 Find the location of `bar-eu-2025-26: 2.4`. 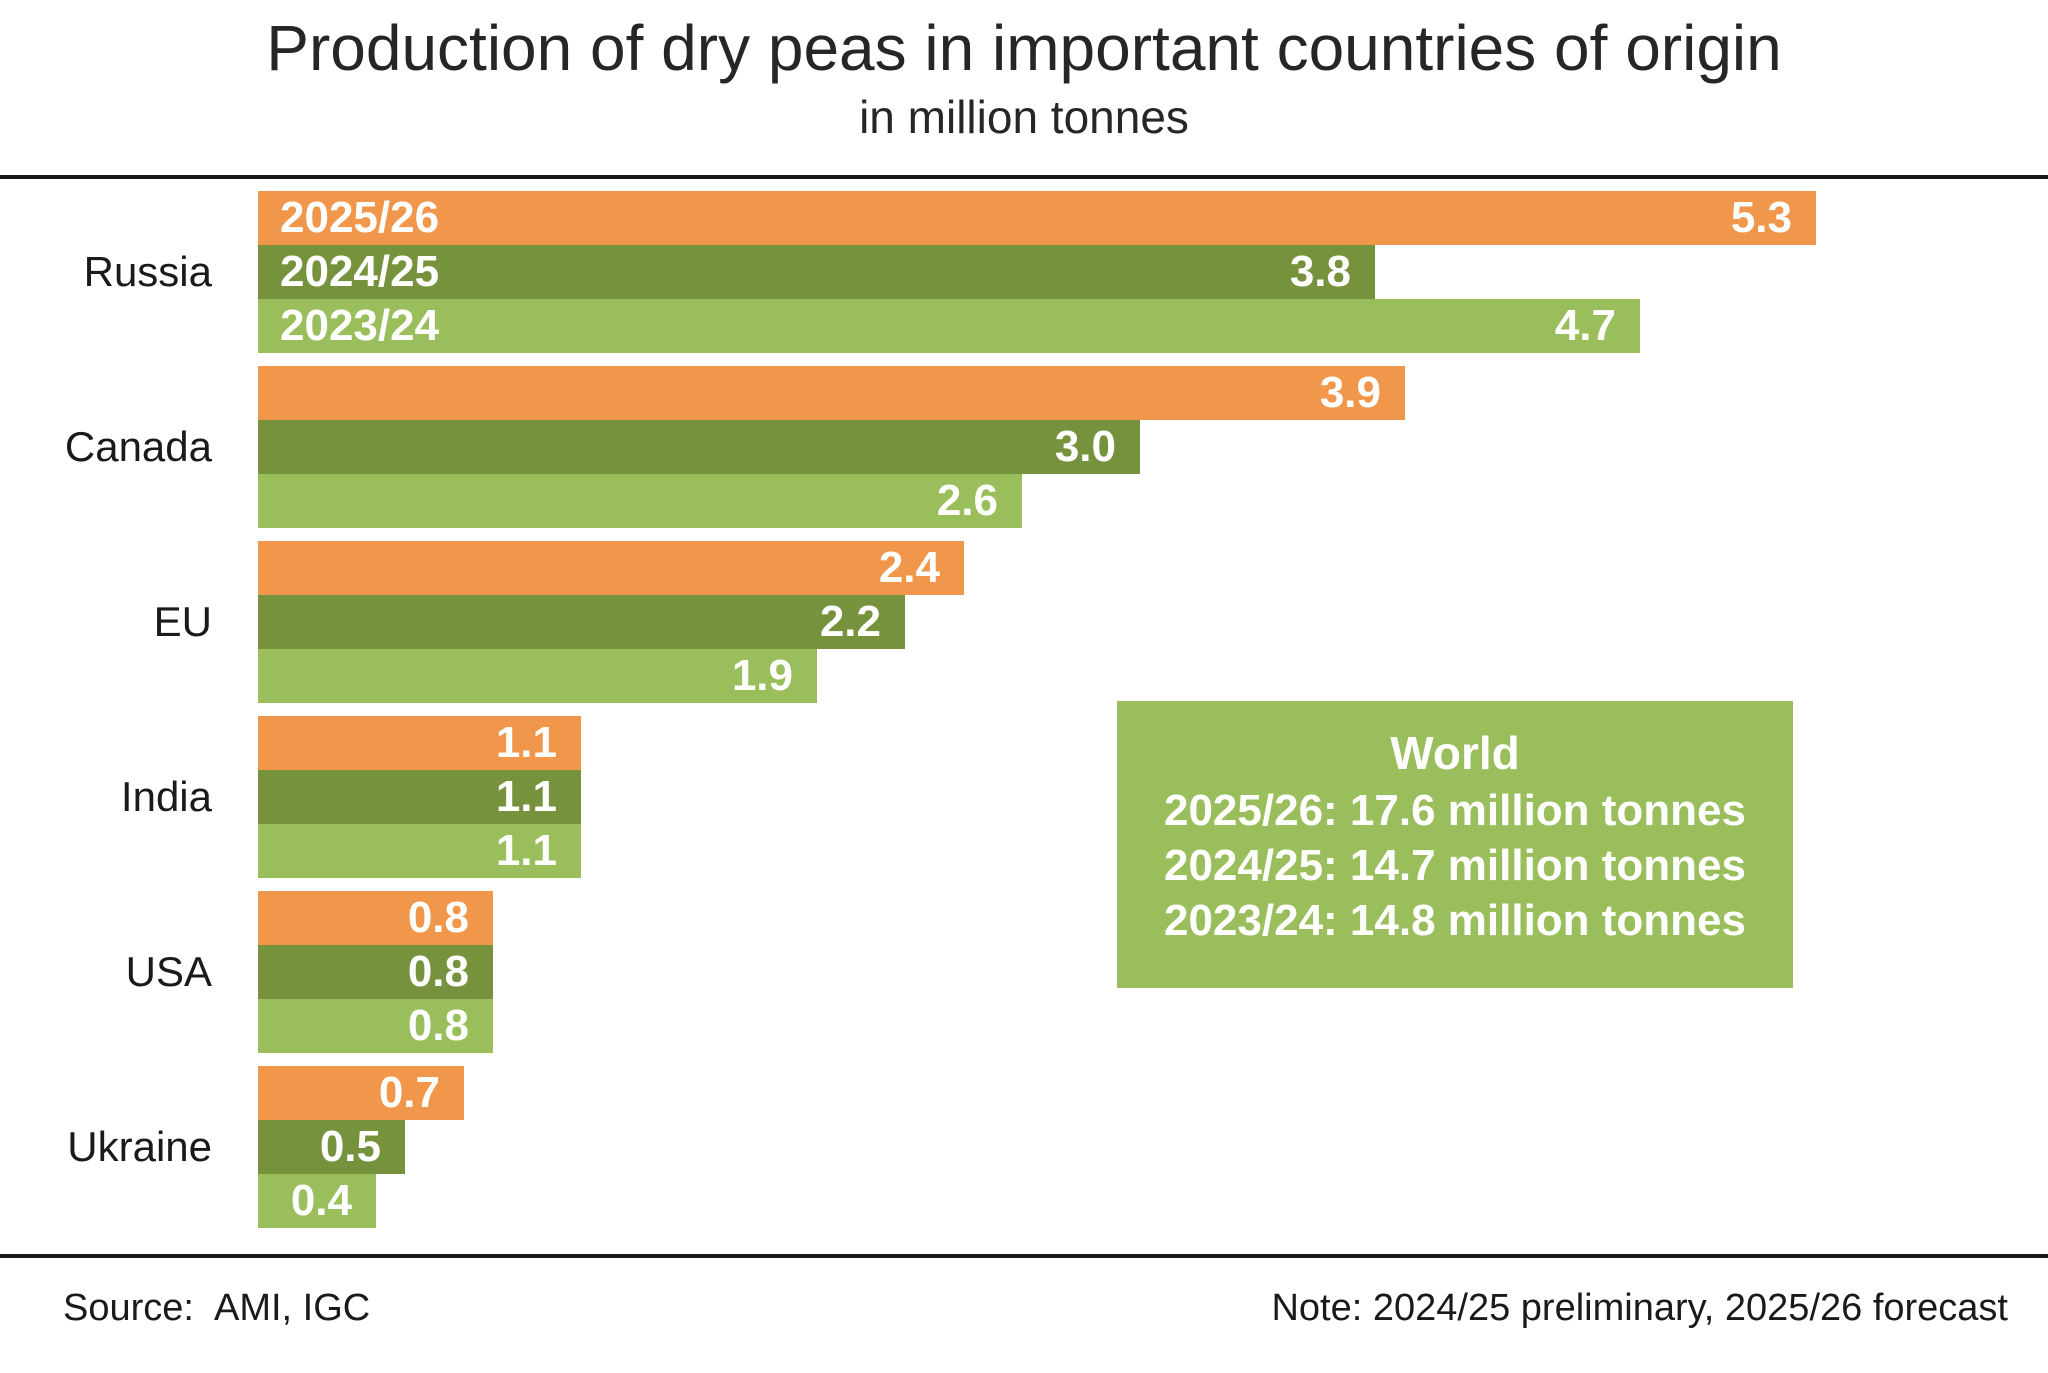

bar-eu-2025-26: 2.4 is located at coordinates (611, 568).